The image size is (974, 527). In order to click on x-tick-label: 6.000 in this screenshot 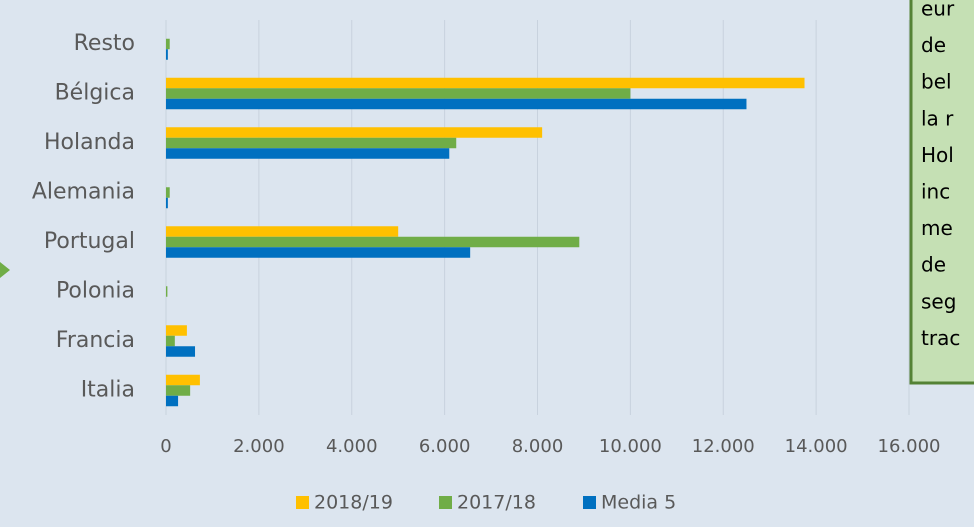, I will do `click(445, 446)`.